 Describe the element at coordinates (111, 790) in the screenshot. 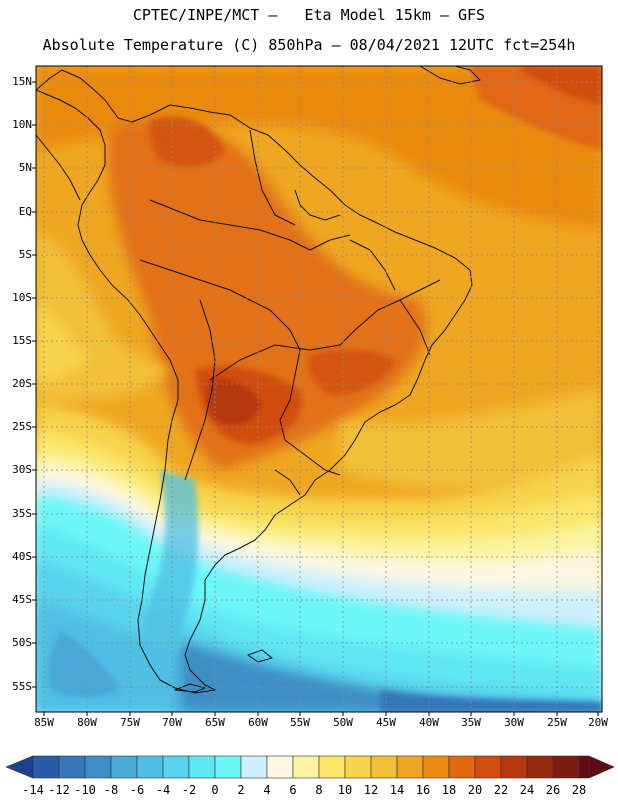

I see `colorbar-label: -8` at that location.